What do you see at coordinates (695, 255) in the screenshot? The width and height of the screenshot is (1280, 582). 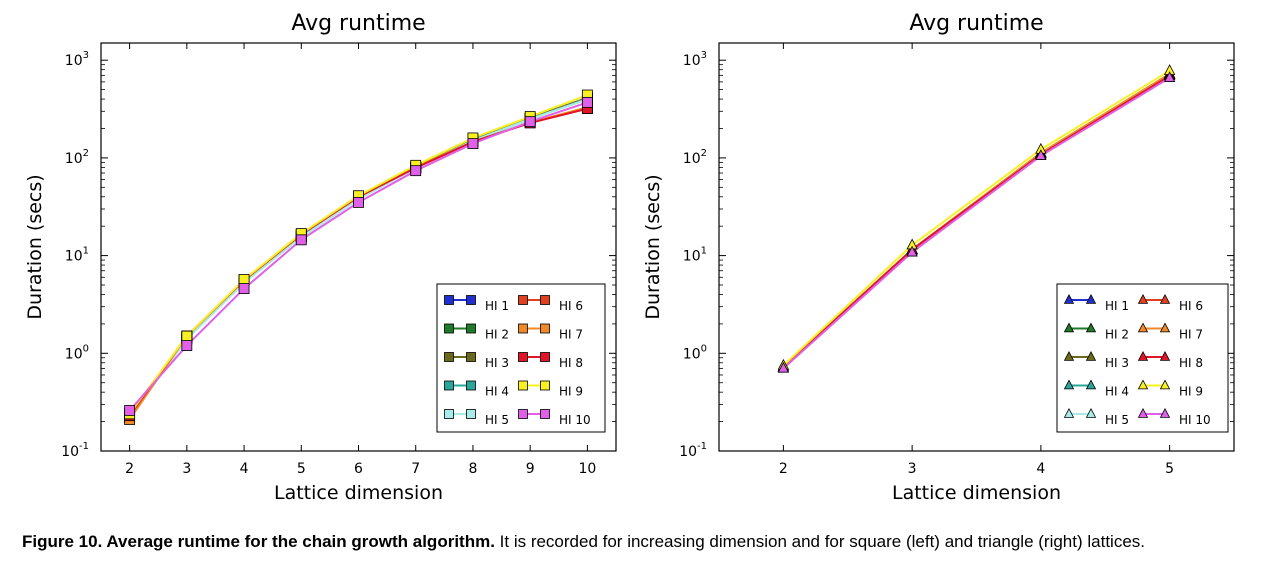 I see `y-tick-label: 10¹` at bounding box center [695, 255].